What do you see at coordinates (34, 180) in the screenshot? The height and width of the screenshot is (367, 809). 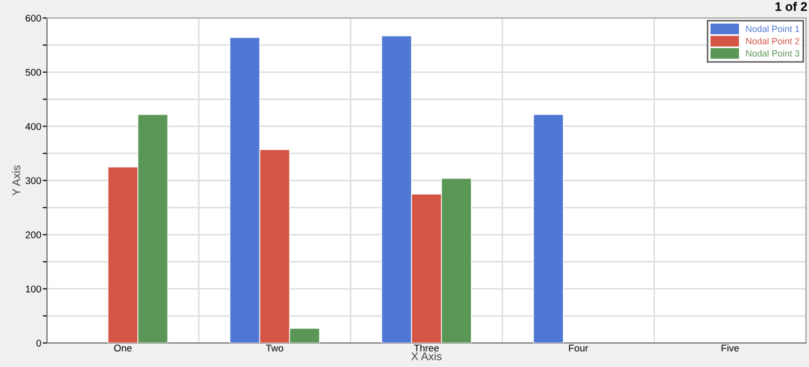 I see `y-tick-label: 300` at bounding box center [34, 180].